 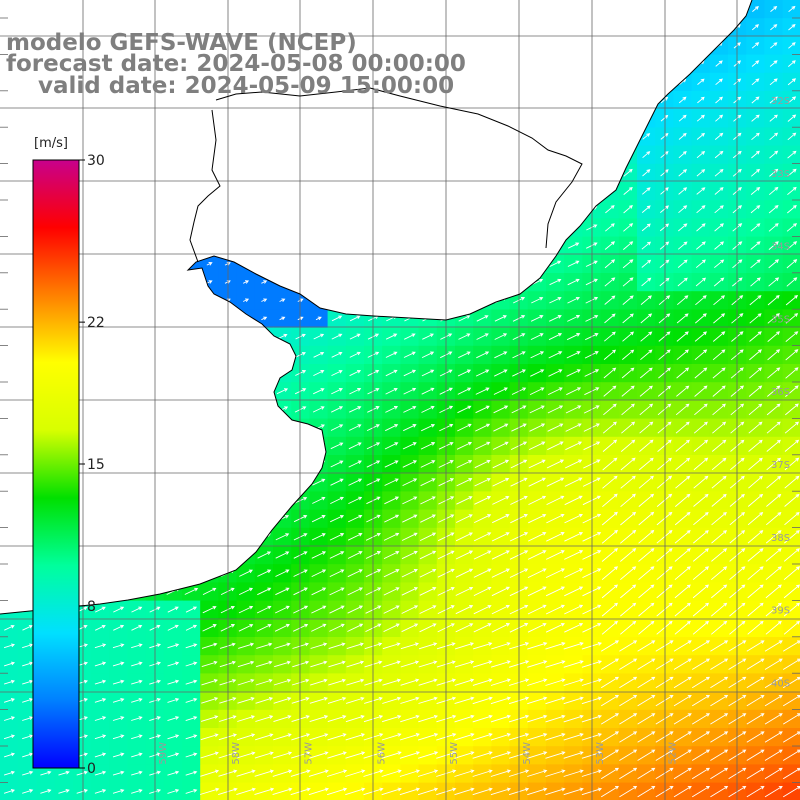 What do you see at coordinates (780, 538) in the screenshot?
I see `latitude-label: 38S` at bounding box center [780, 538].